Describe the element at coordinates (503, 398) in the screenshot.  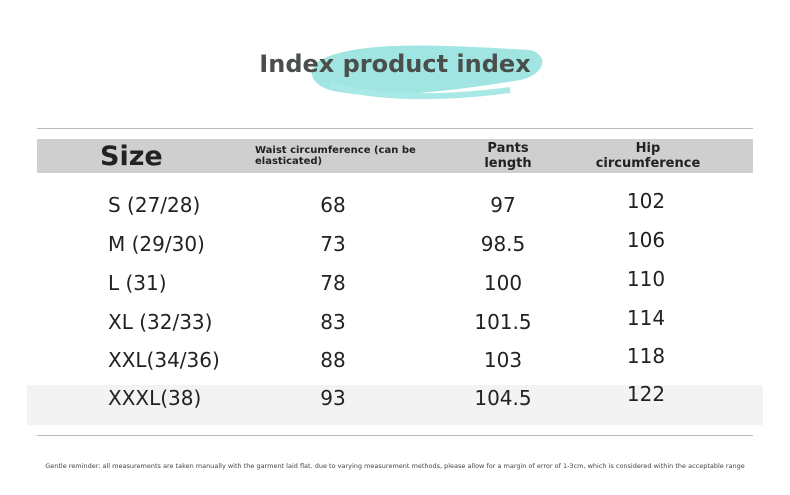
I see `value-cell: 104.5` at that location.